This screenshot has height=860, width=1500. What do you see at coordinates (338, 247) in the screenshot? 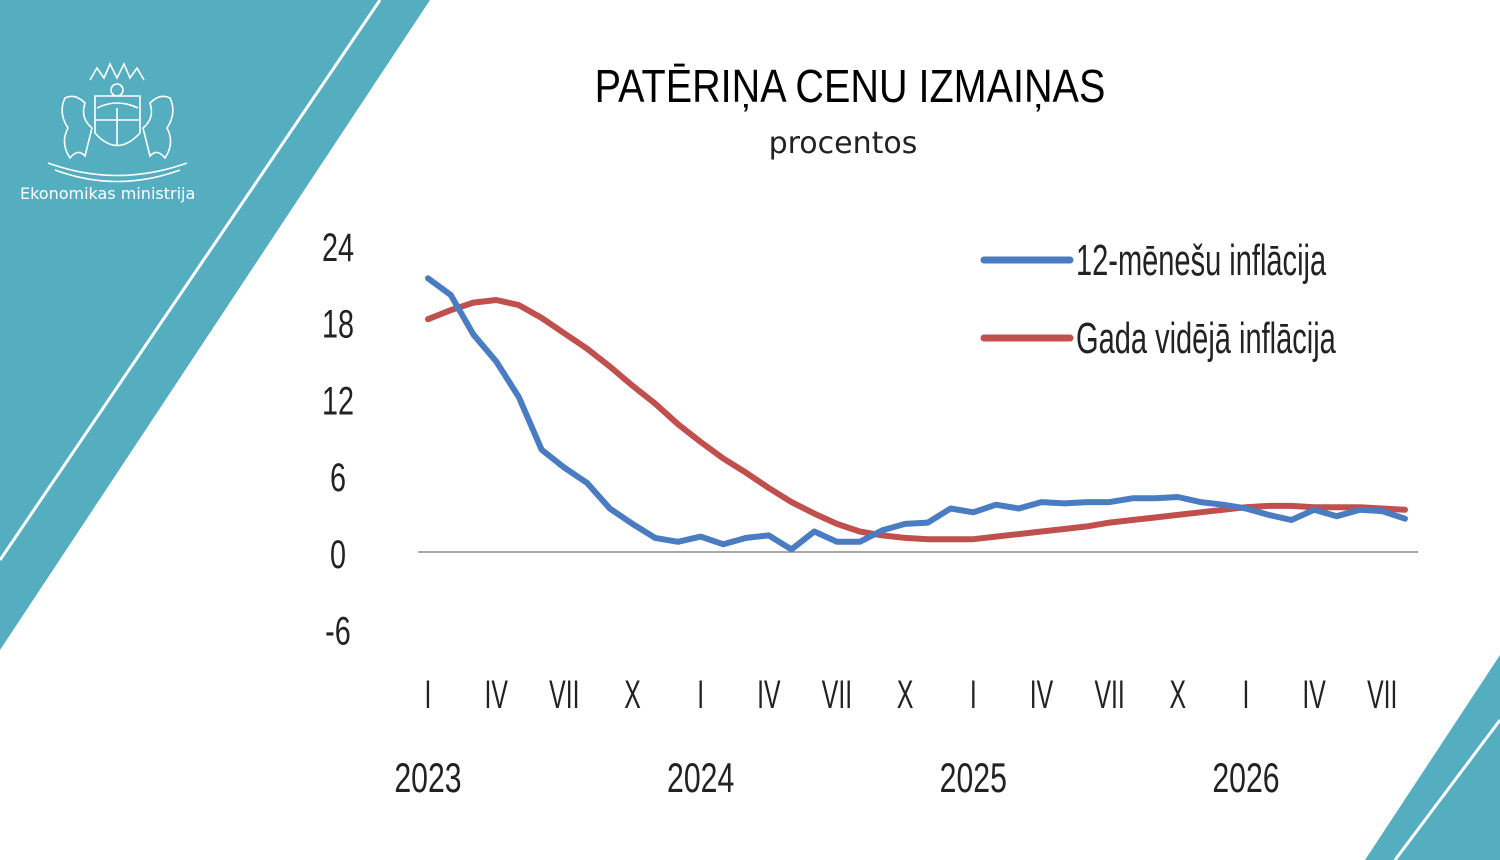
I see `y-tick-label: 24` at bounding box center [338, 247].